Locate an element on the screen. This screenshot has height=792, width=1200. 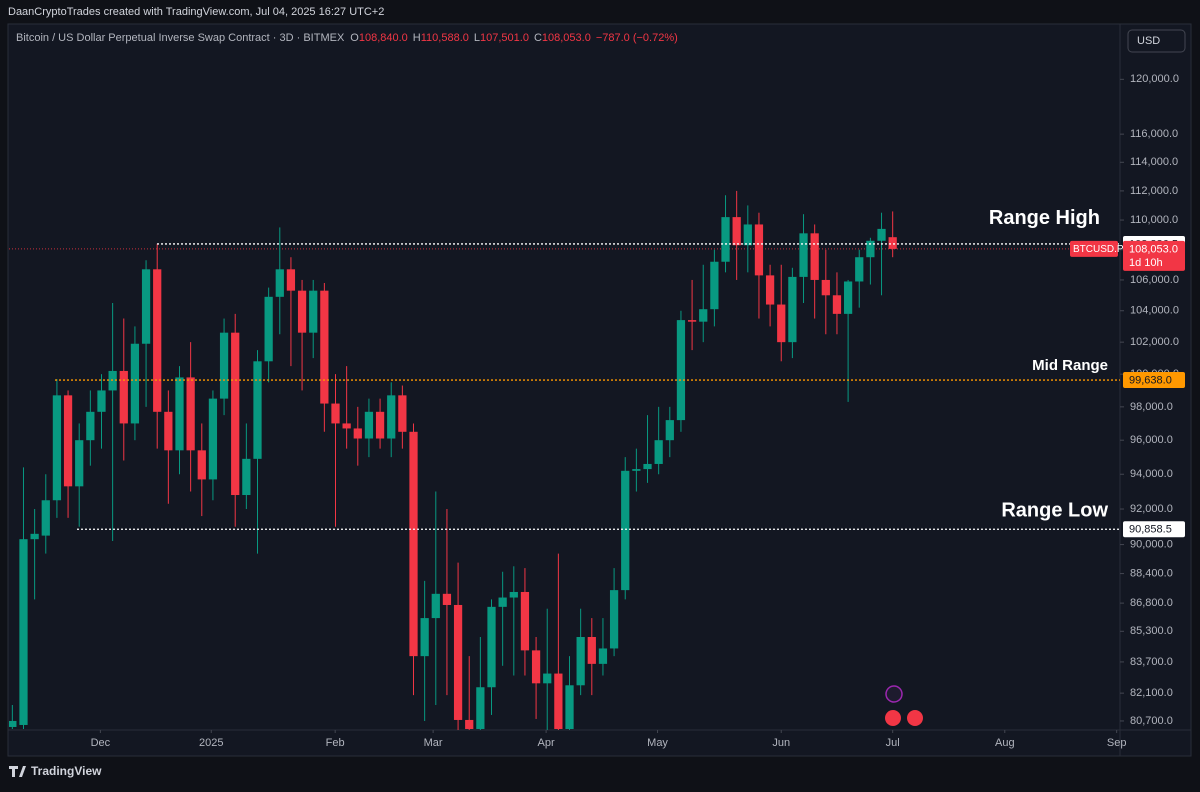
x-tick-label: Aug is located at coordinates (1005, 743).